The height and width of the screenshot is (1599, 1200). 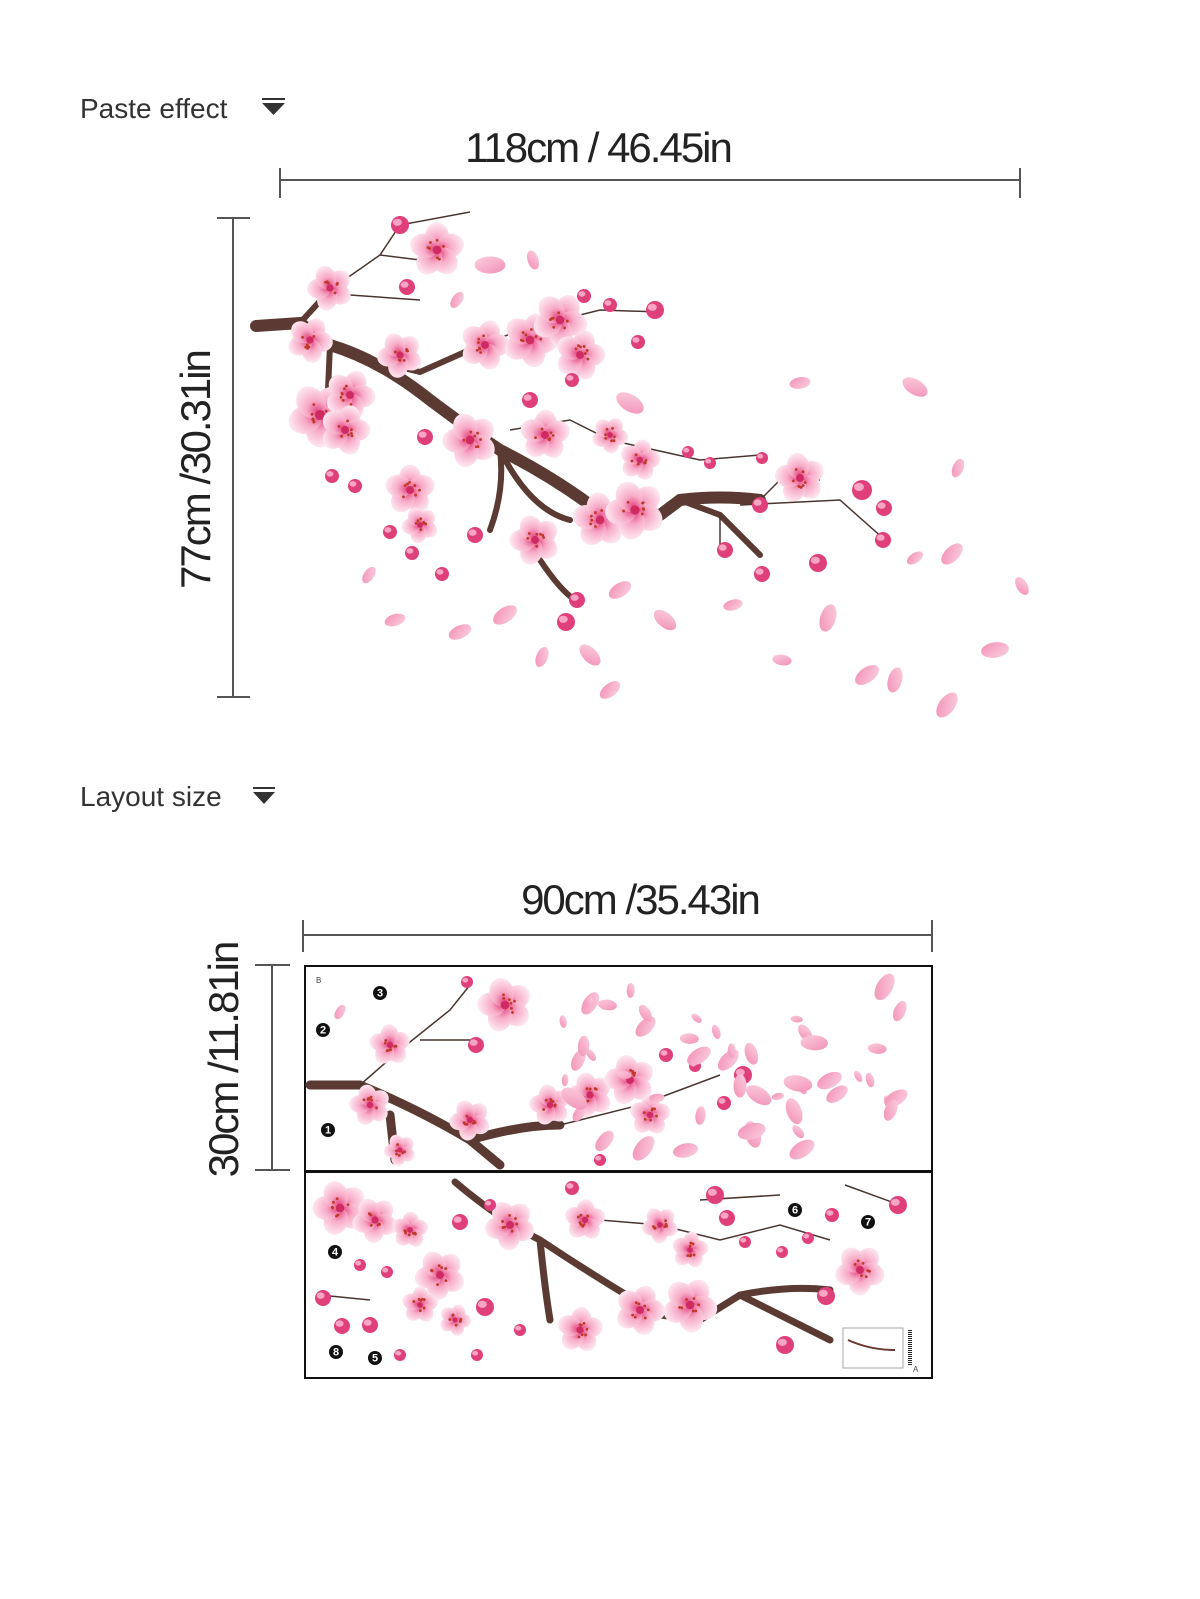 I want to click on dimension-label: 90cm /35.43in, so click(x=640, y=899).